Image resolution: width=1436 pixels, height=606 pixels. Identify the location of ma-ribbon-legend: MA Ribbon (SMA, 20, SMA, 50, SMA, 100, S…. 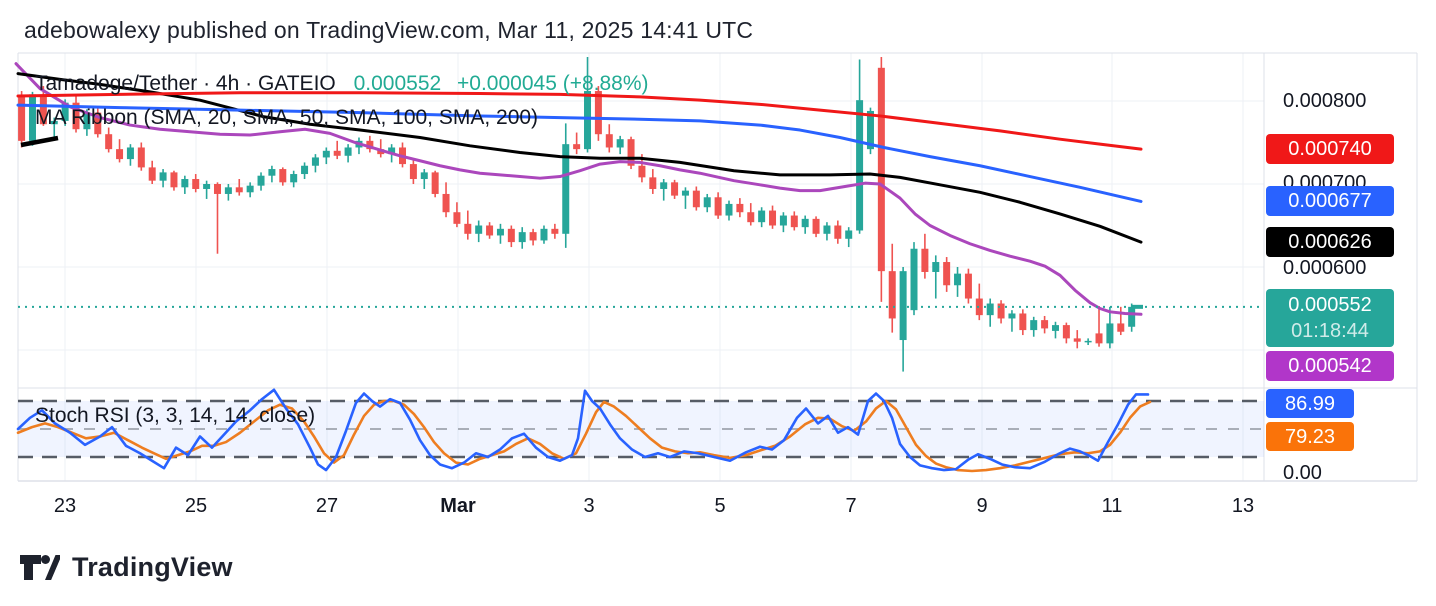
(287, 117).